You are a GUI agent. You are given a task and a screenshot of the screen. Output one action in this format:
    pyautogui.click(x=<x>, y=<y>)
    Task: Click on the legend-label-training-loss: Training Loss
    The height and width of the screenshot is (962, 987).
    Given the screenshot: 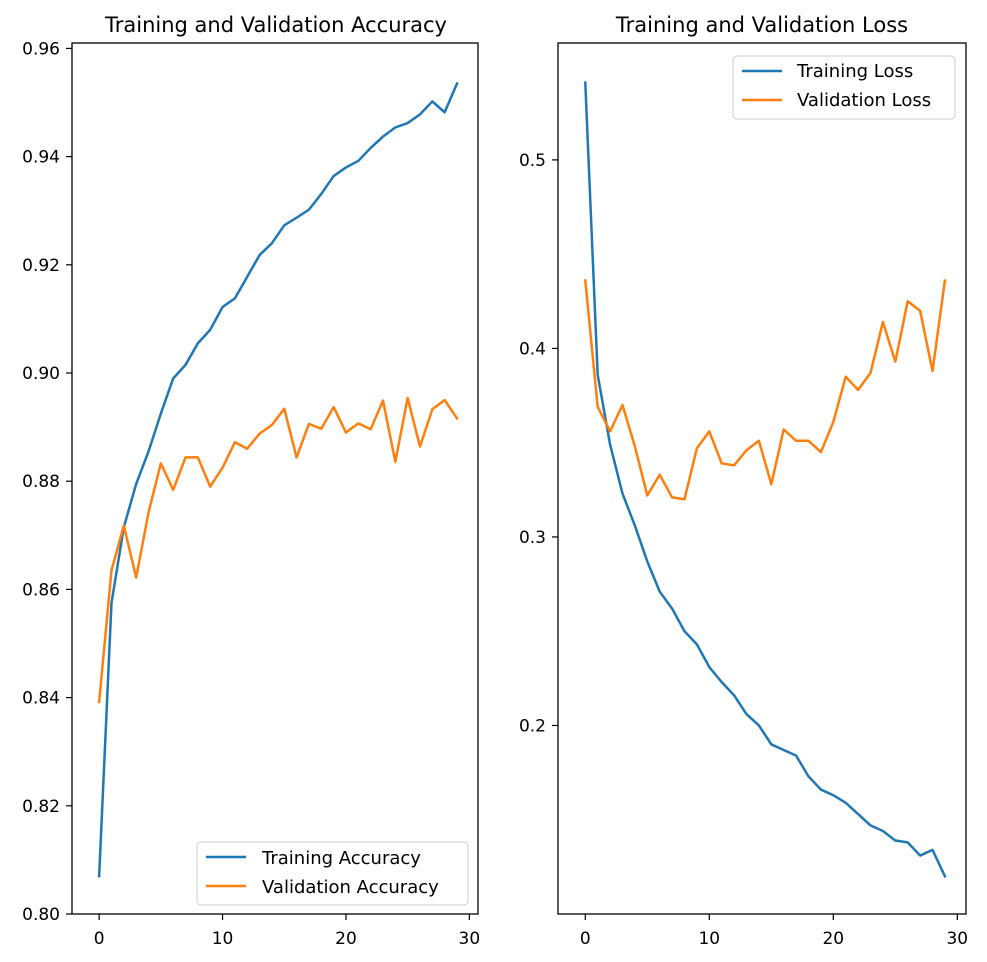 What is the action you would take?
    pyautogui.click(x=854, y=71)
    